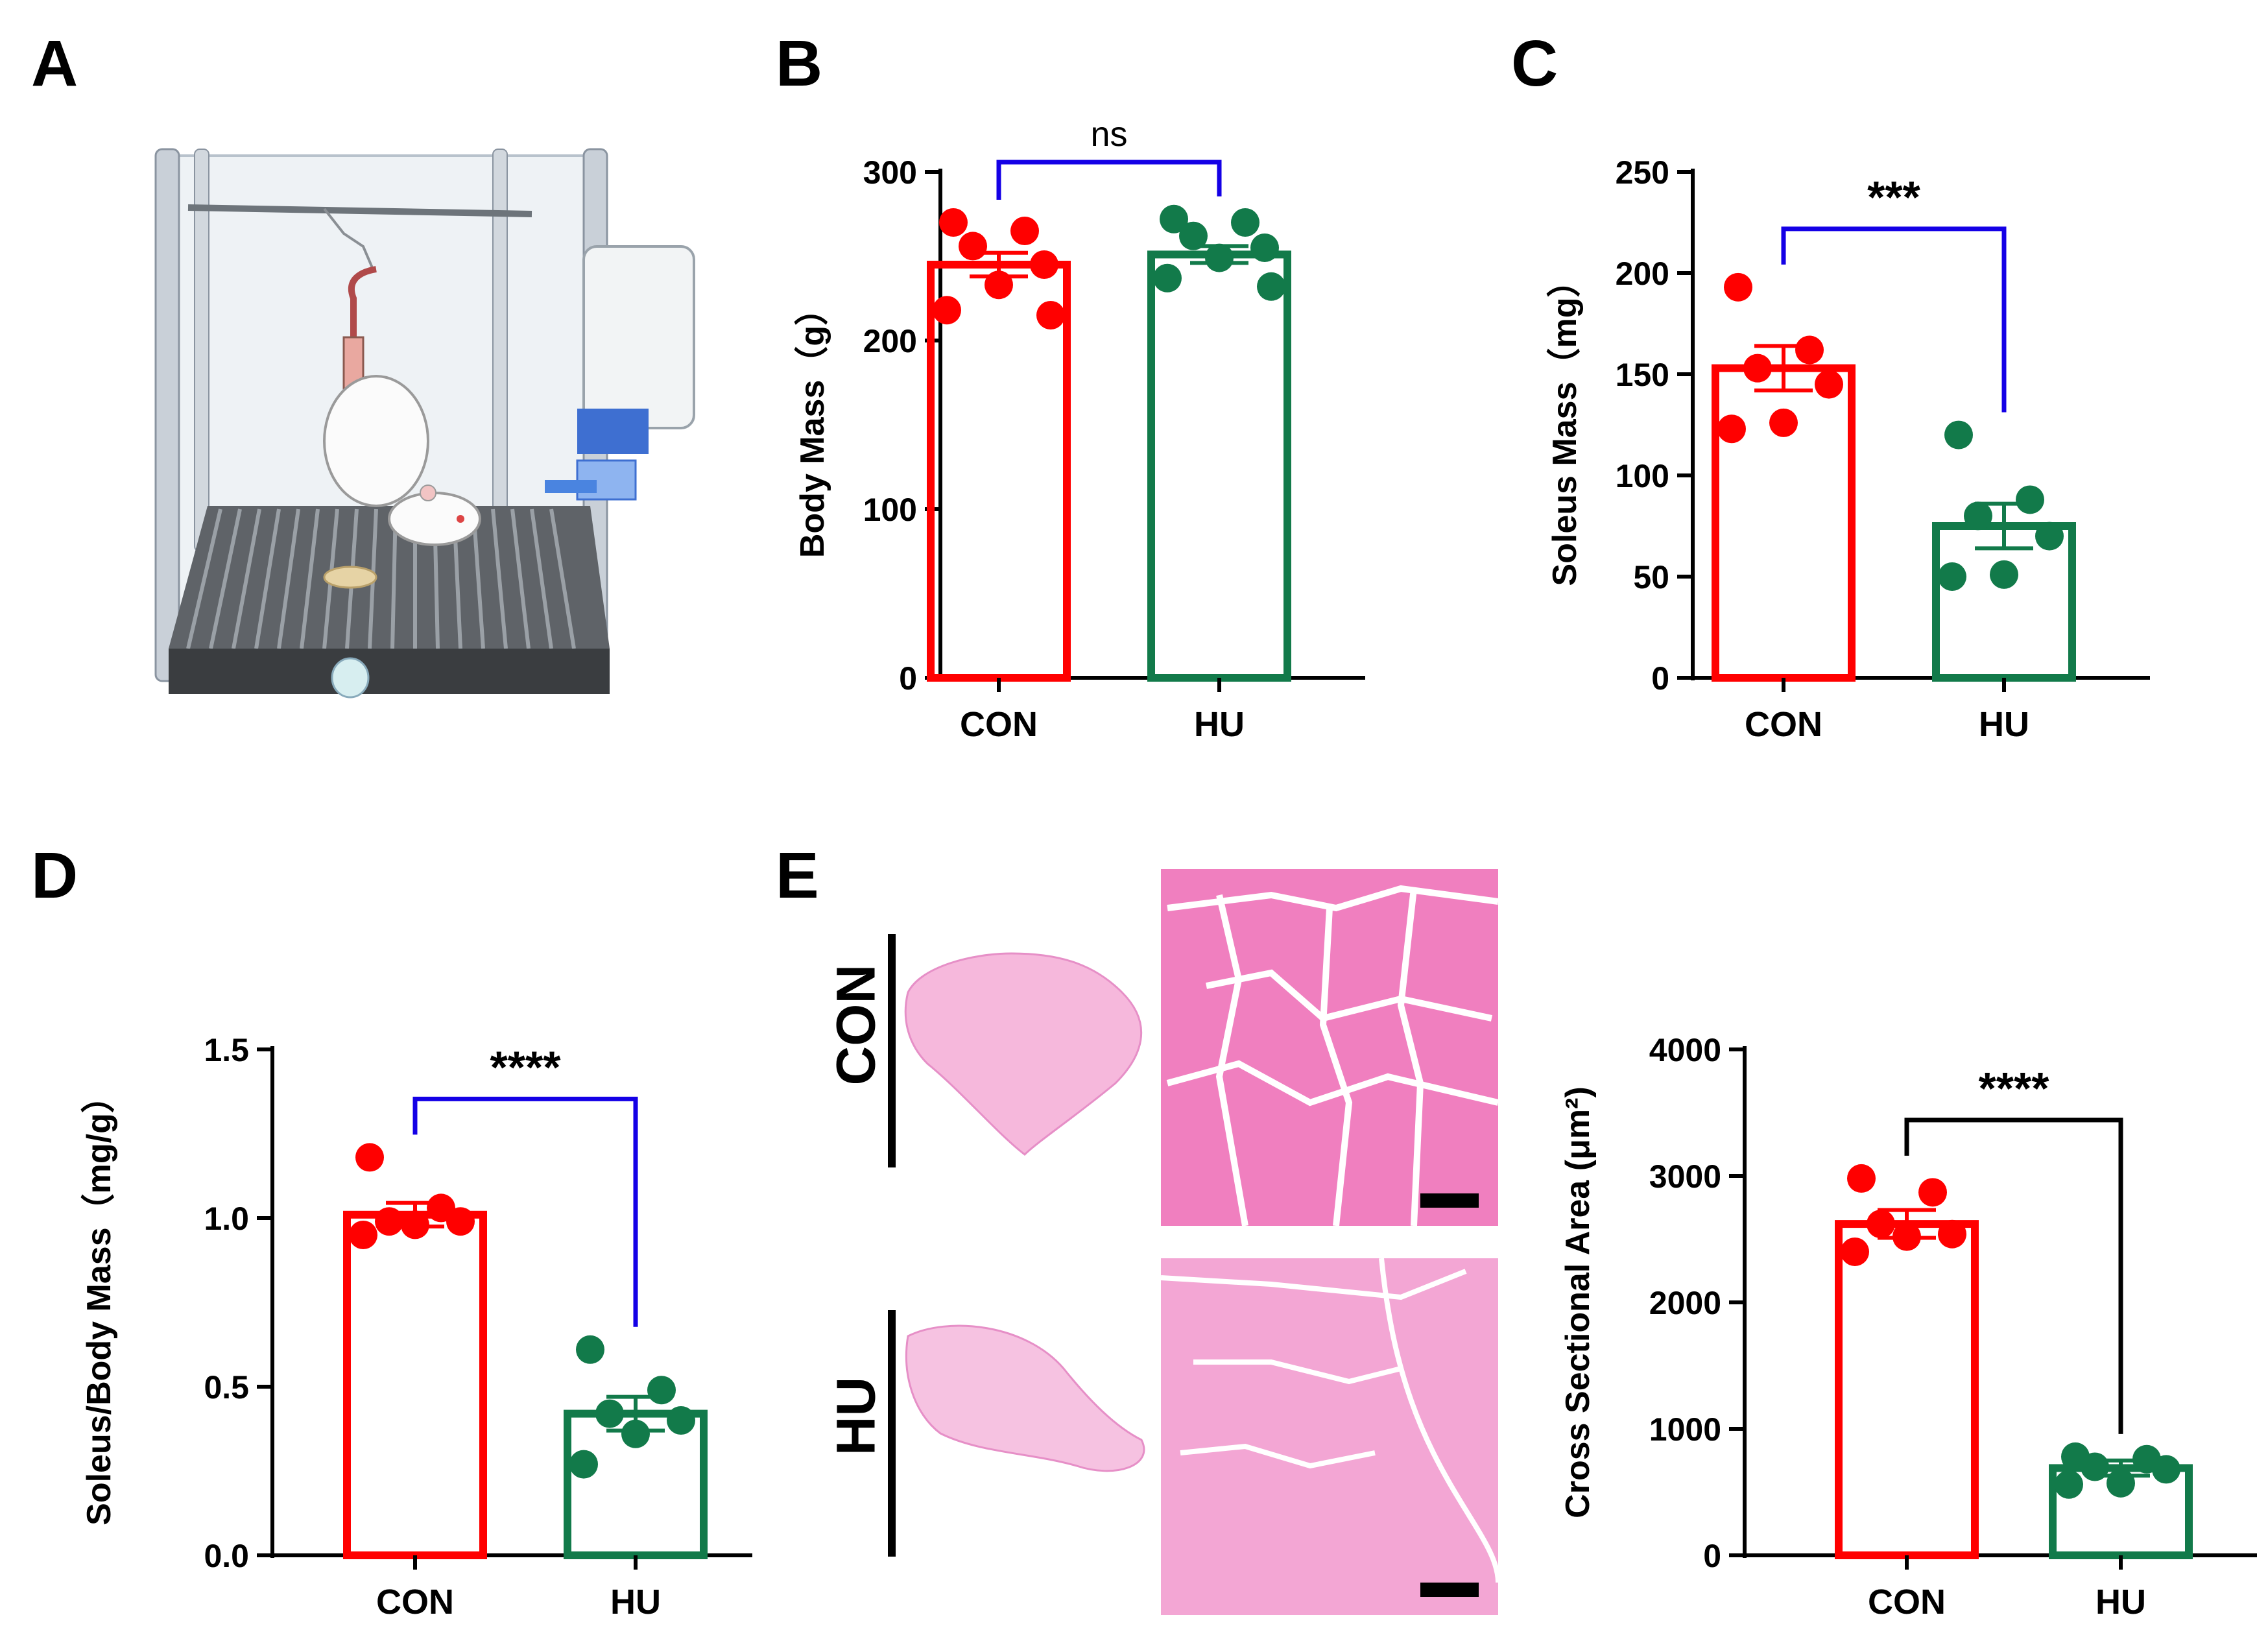 This screenshot has height=1639, width=2268. What do you see at coordinates (1219, 466) in the screenshot?
I see `chart-b-bar-hu` at bounding box center [1219, 466].